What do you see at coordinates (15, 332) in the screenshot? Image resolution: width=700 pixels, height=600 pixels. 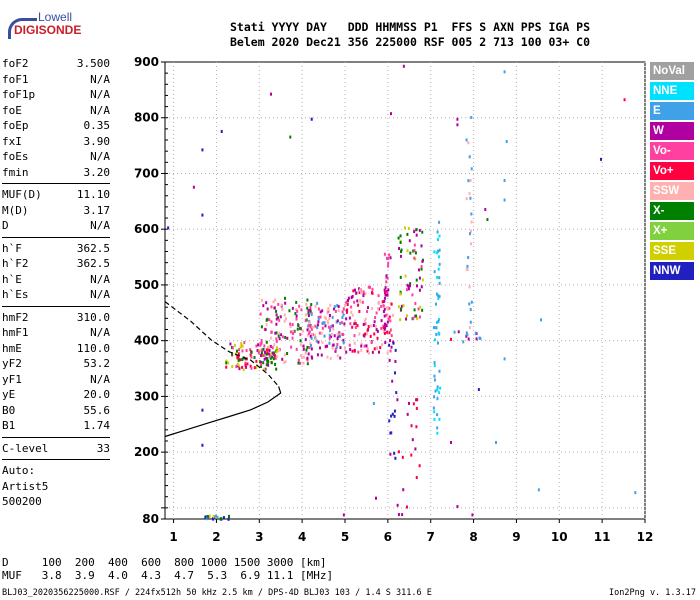 I see `param-label: hmF1` at bounding box center [15, 332].